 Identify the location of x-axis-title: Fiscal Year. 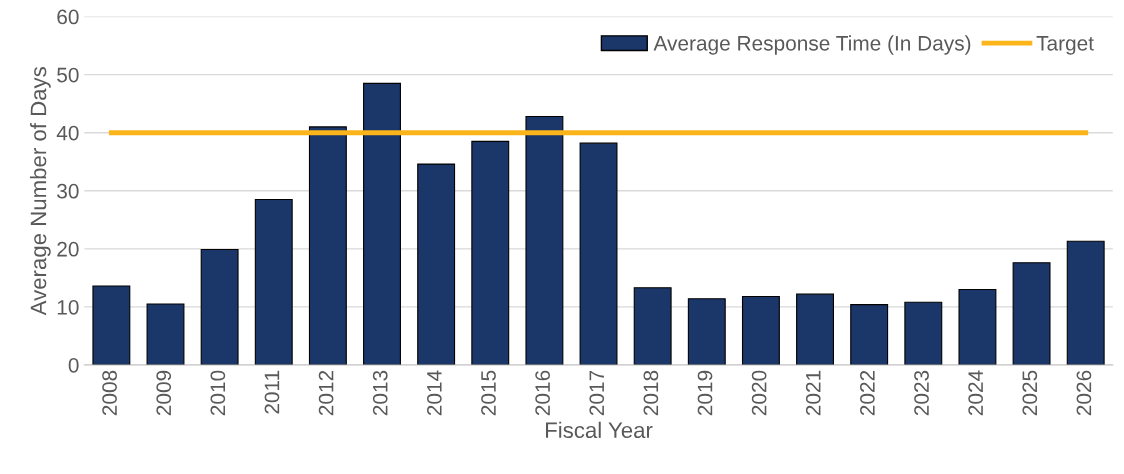
(599, 430).